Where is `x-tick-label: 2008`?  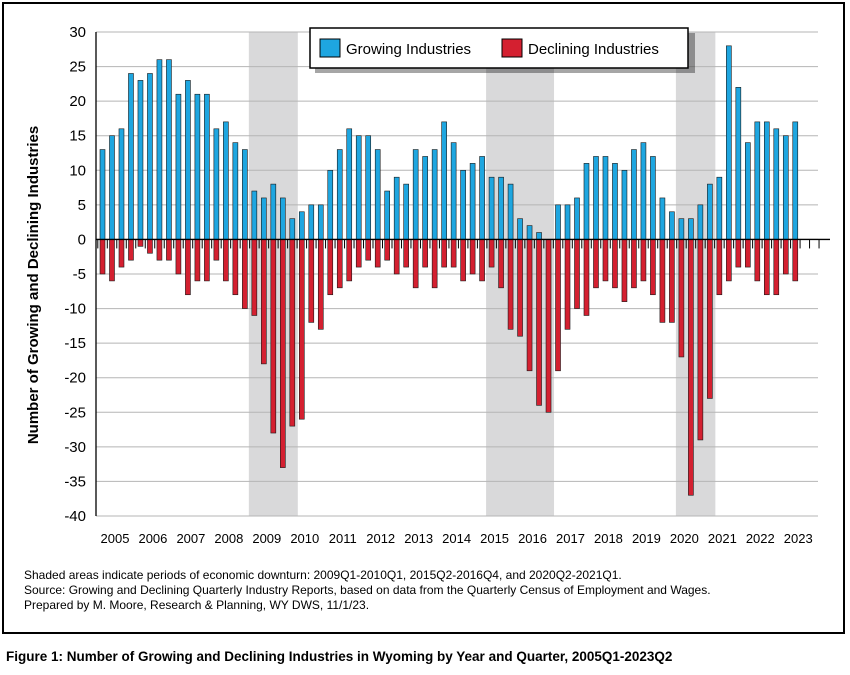
x-tick-label: 2008 is located at coordinates (228, 538).